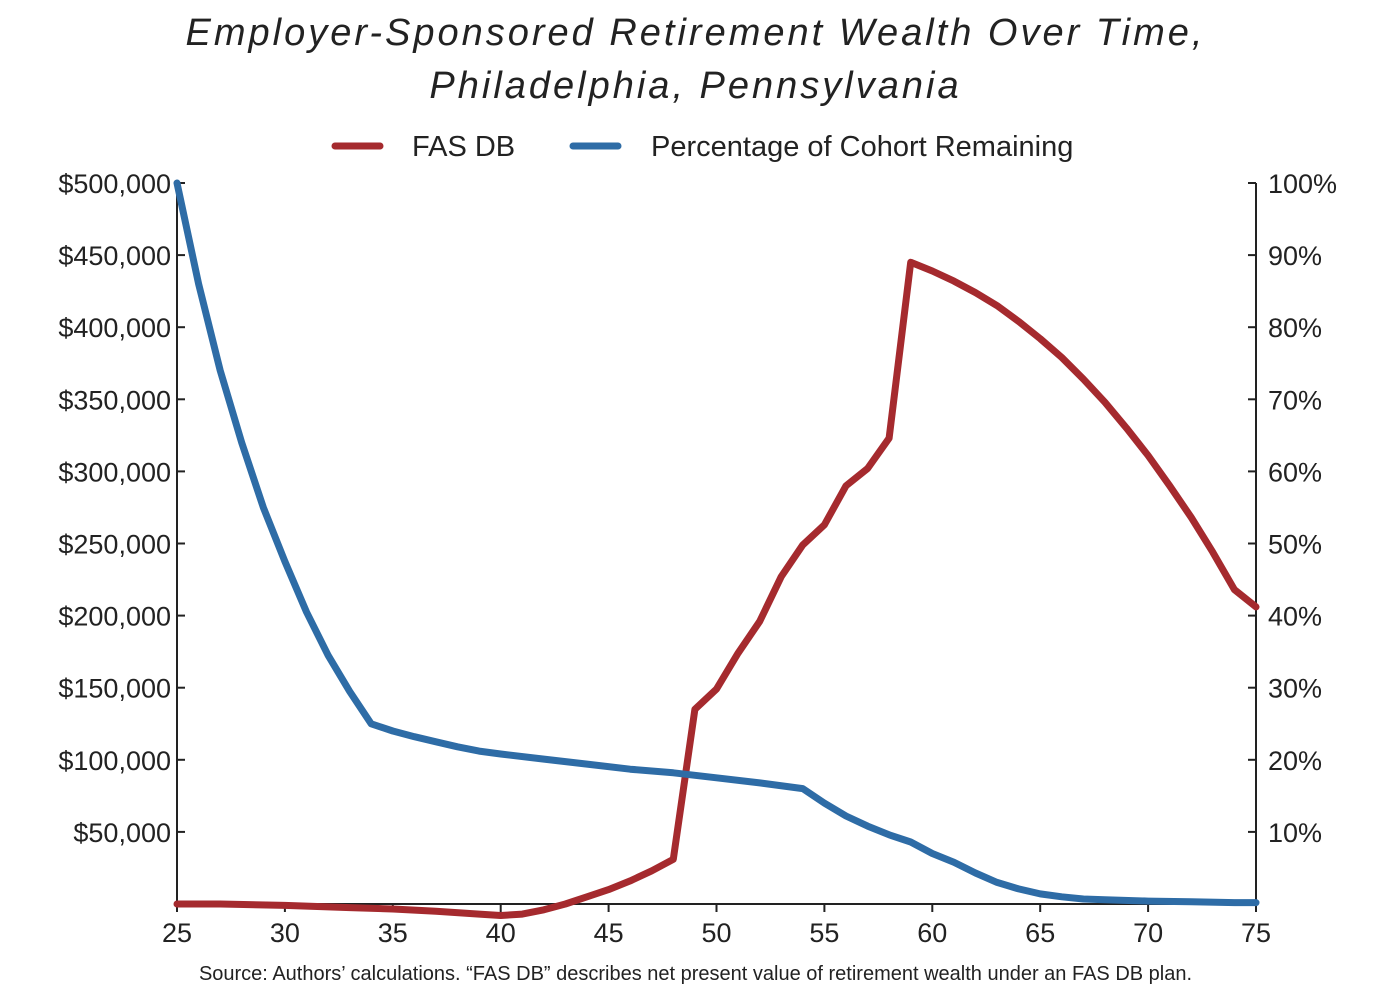  Describe the element at coordinates (1295, 689) in the screenshot. I see `y-right-tick-label: 30%` at that location.